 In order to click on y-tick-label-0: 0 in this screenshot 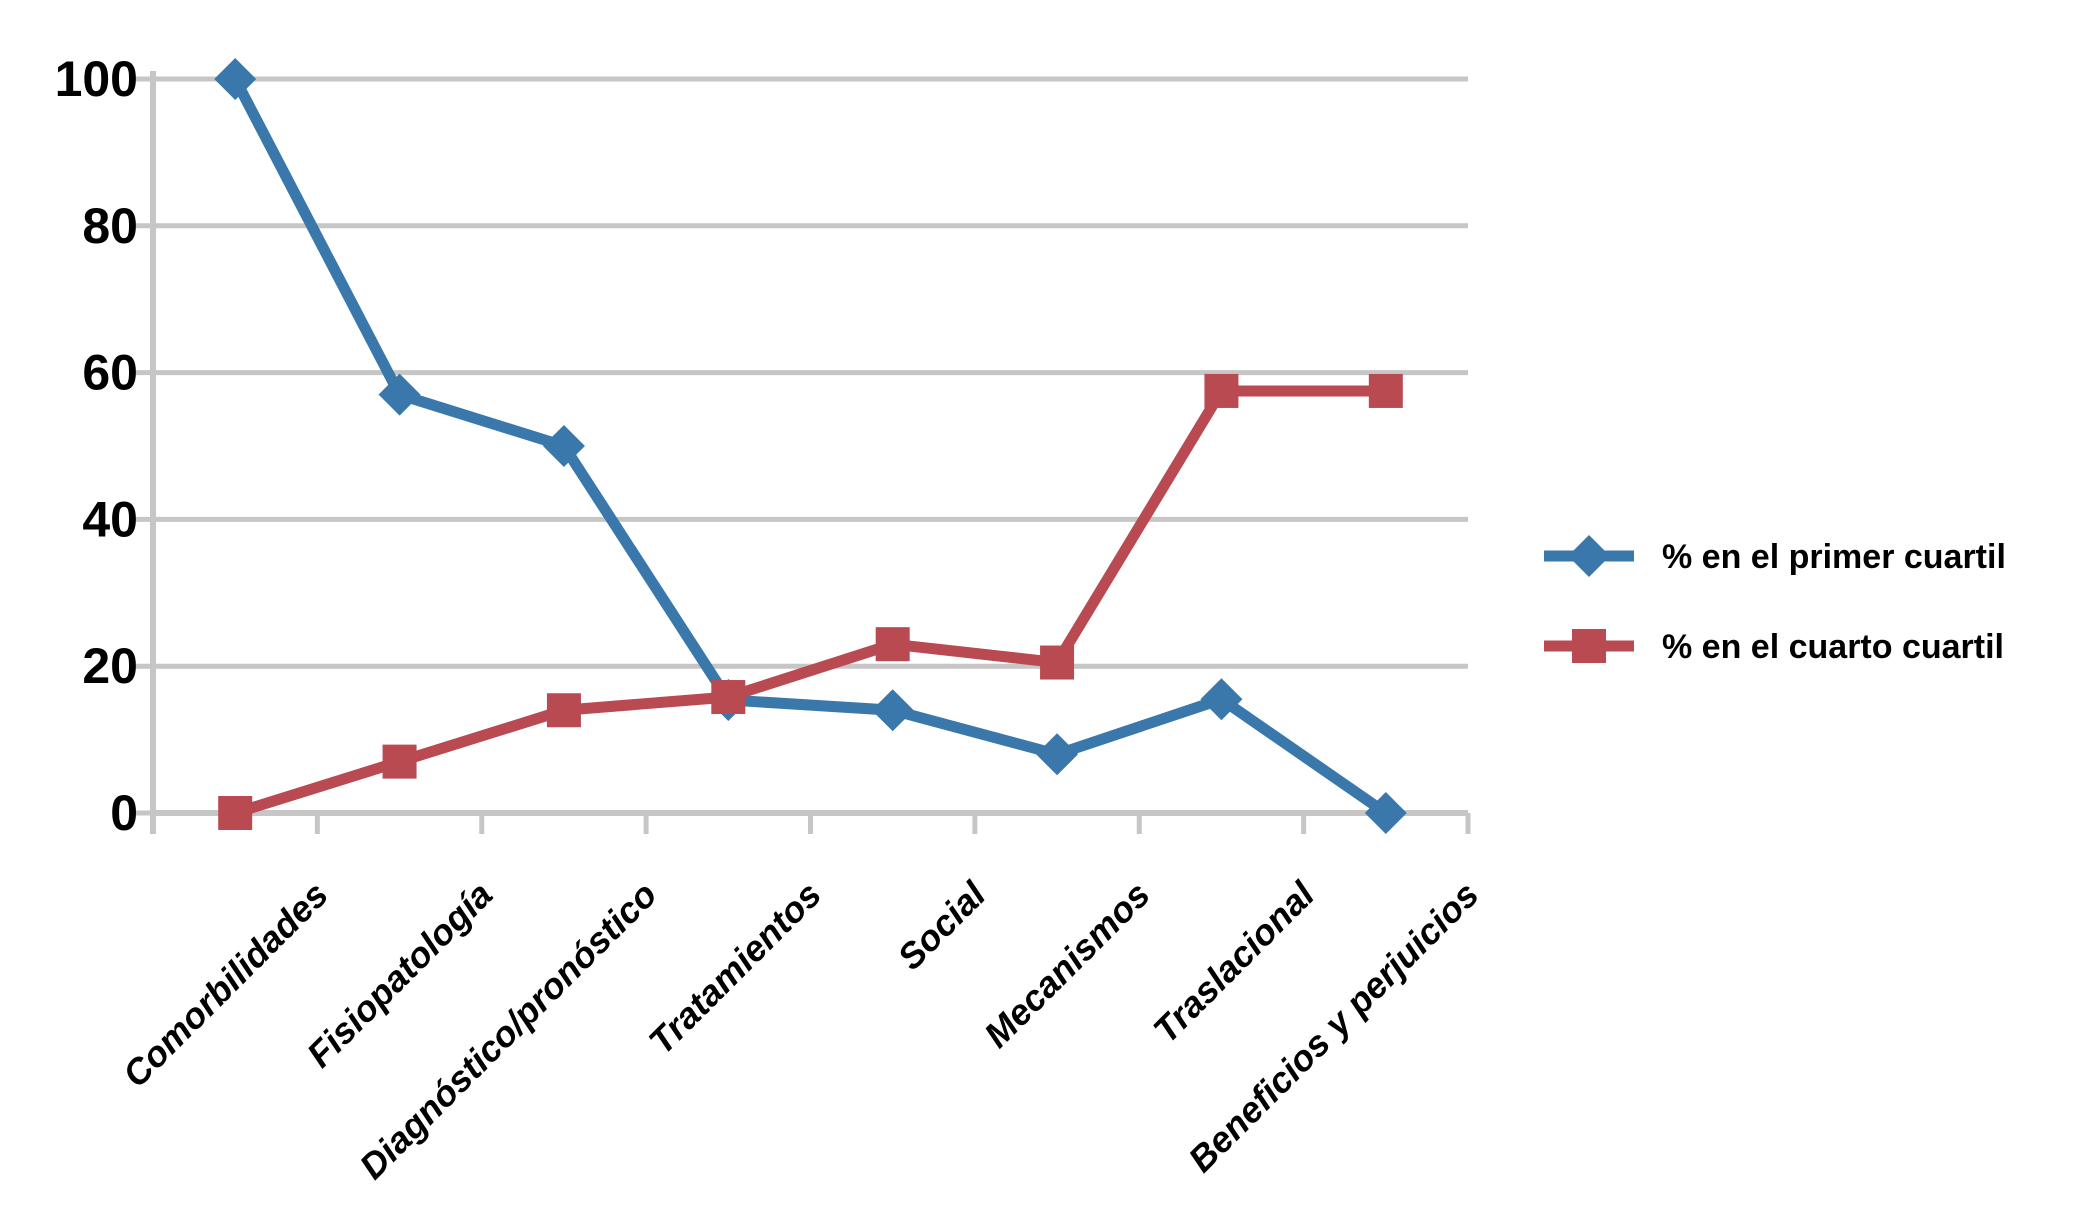, I will do `click(124, 813)`.